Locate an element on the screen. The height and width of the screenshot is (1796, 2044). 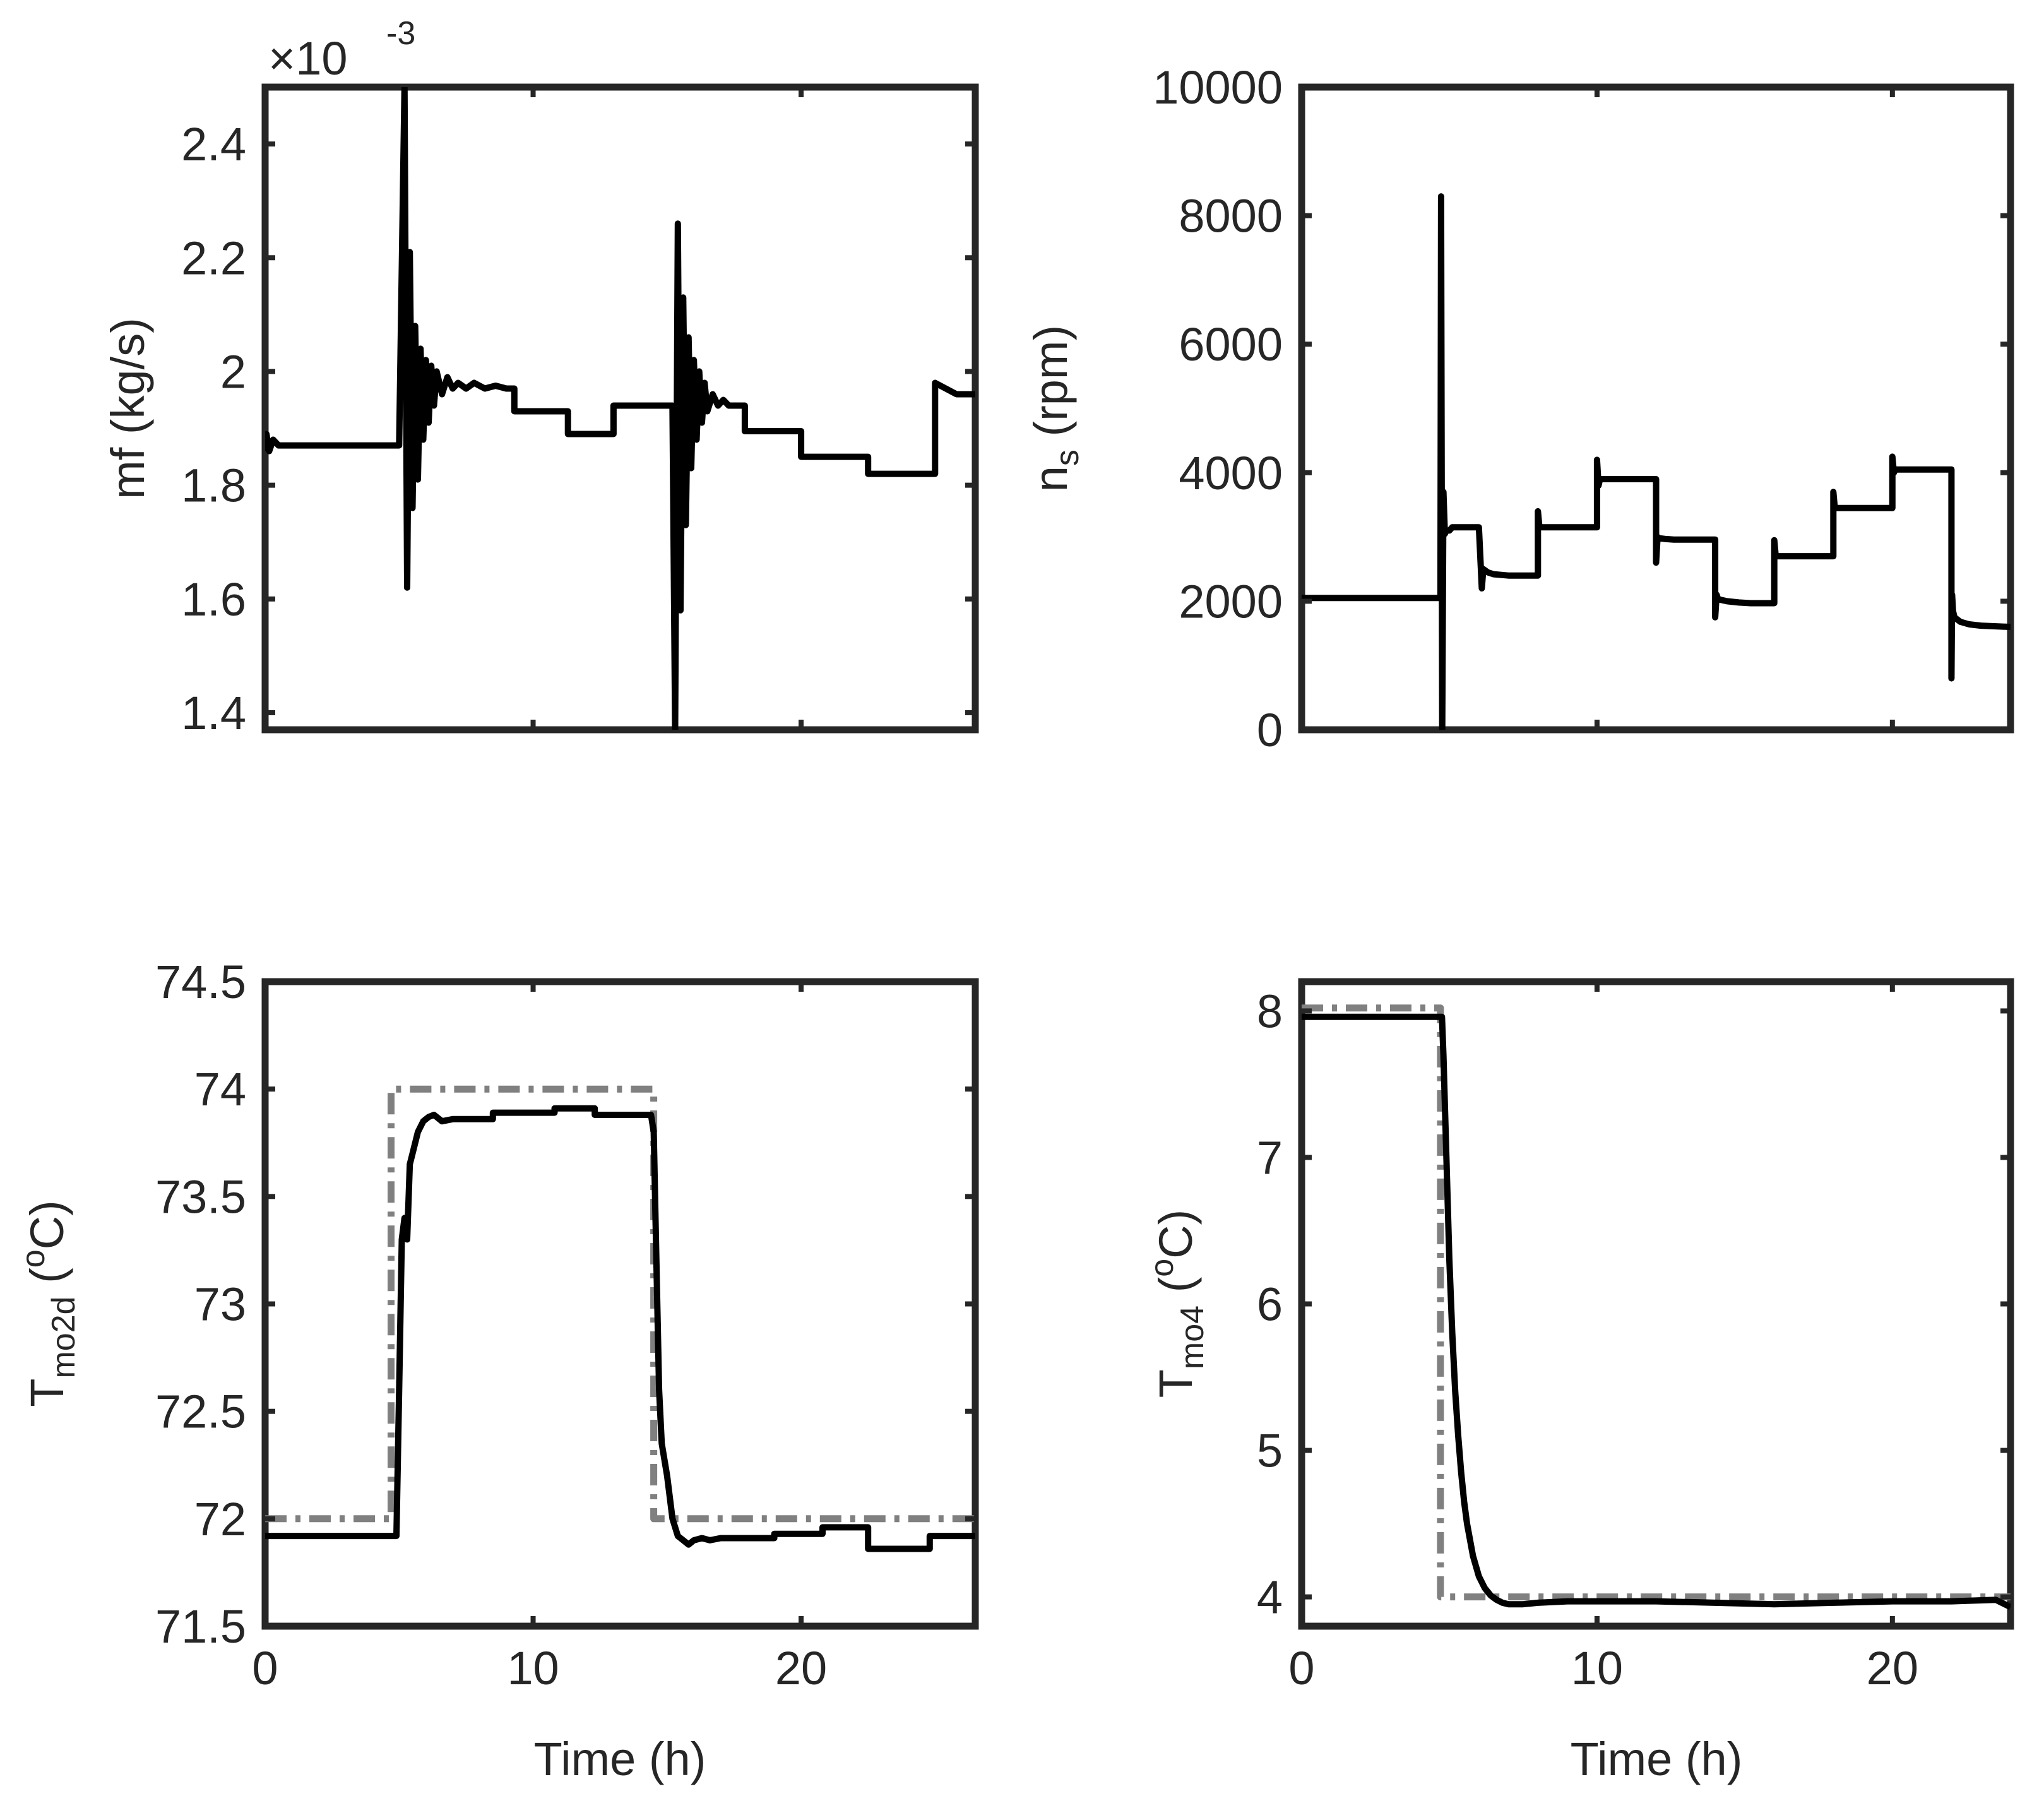
ns-ytick-label: 2000 is located at coordinates (1231, 601).